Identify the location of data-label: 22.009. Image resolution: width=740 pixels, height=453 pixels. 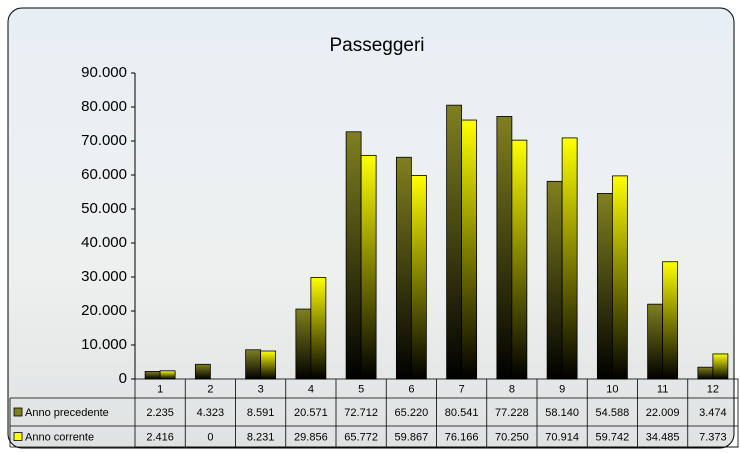
(663, 413).